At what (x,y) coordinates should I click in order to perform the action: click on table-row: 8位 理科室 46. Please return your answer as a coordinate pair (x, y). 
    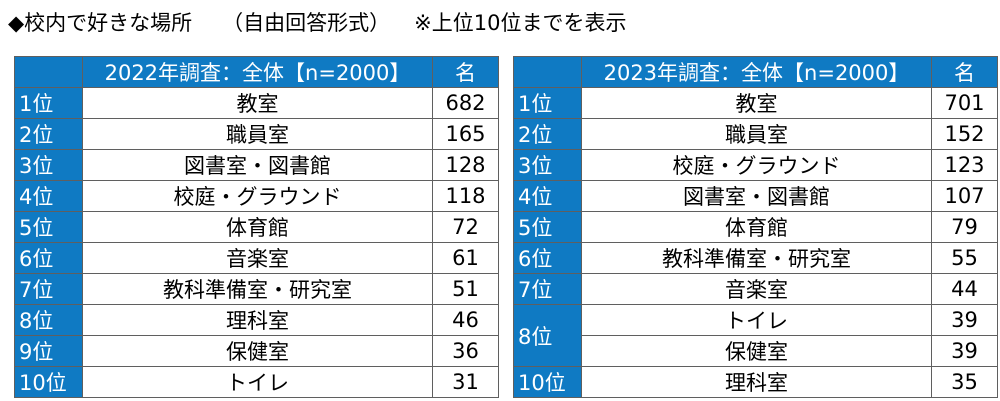
    Looking at the image, I should click on (256, 320).